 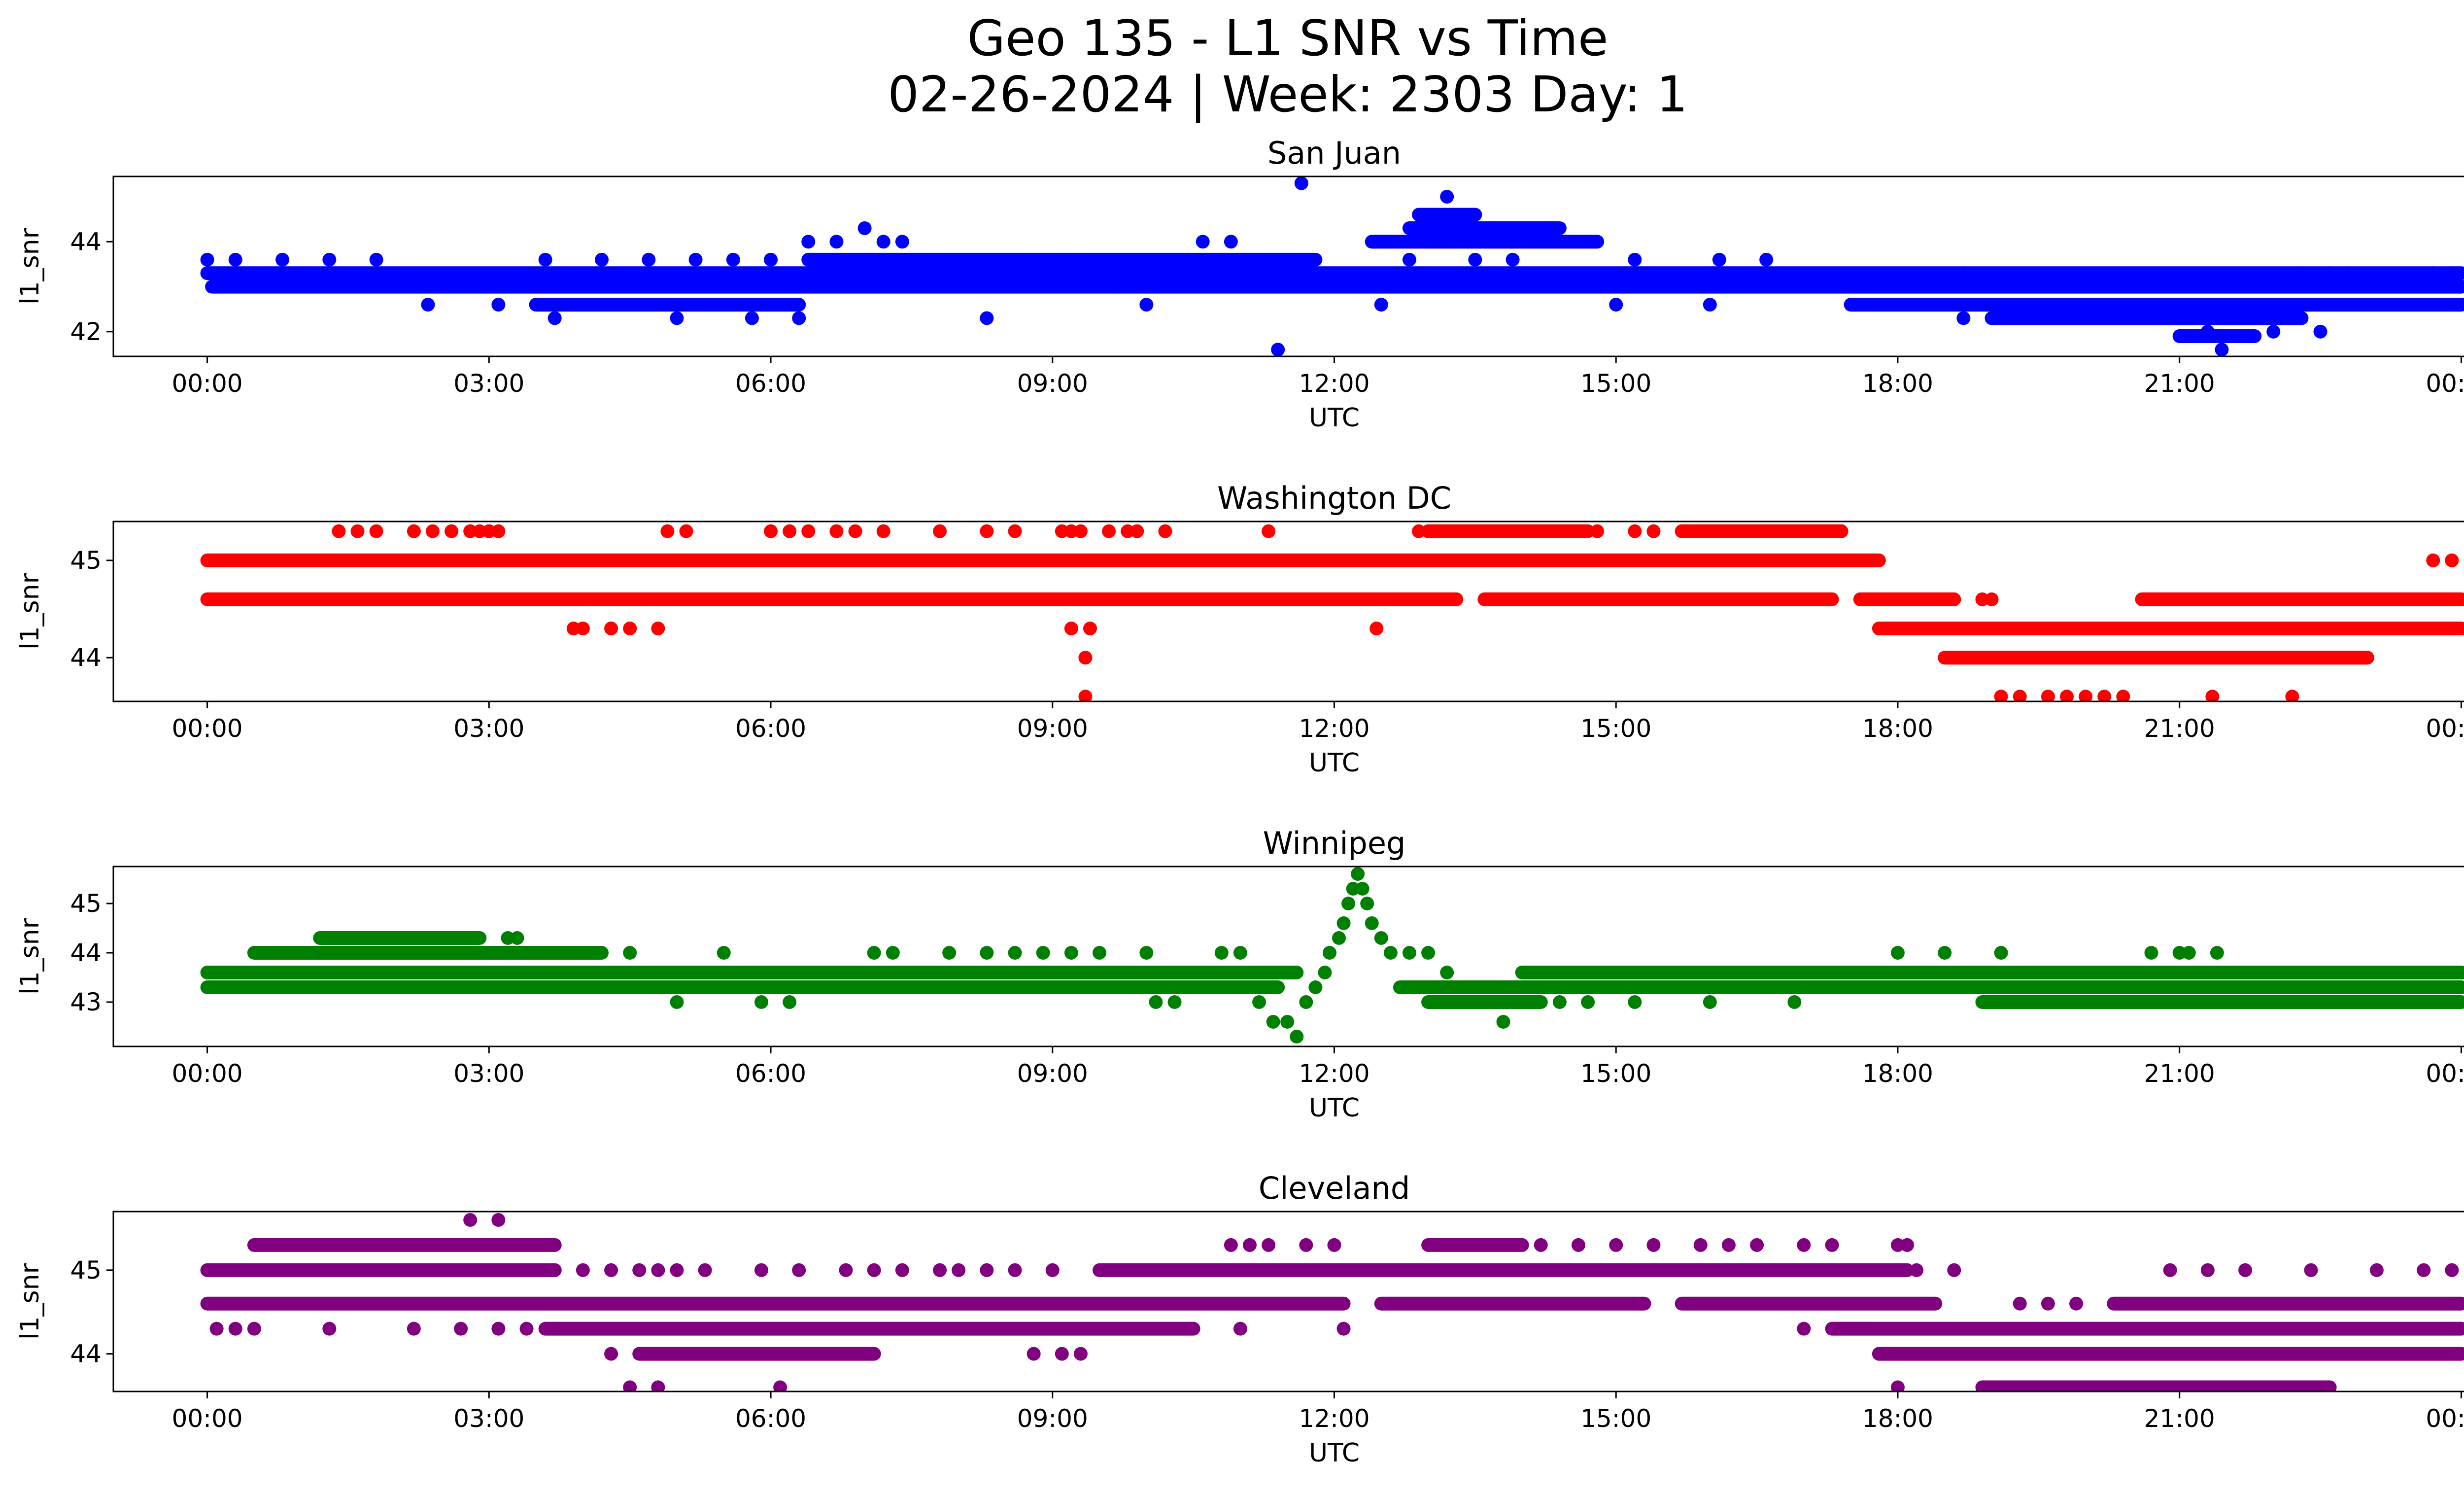 I want to click on x-tick-label: 21:00, so click(x=2179, y=383).